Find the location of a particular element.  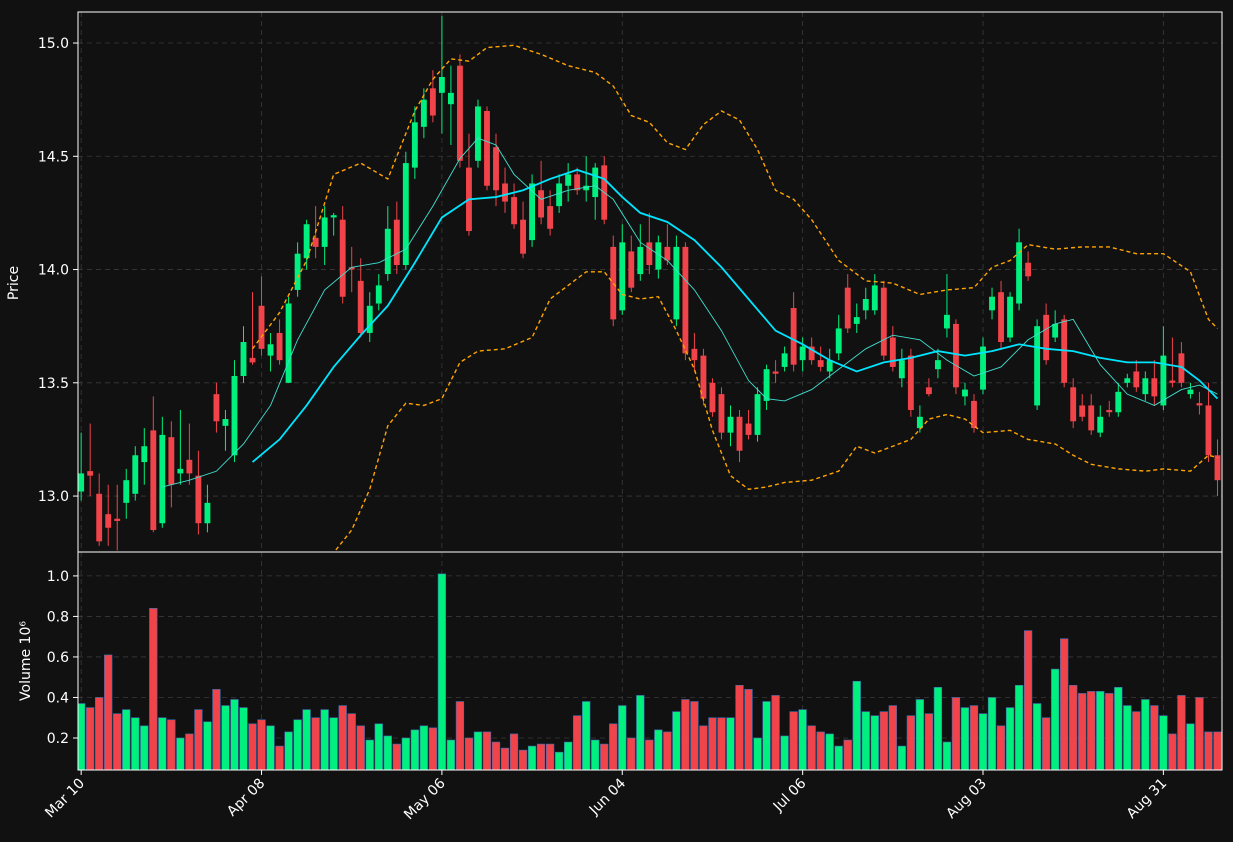

y-tick-label: 13.0 is located at coordinates (53, 497).